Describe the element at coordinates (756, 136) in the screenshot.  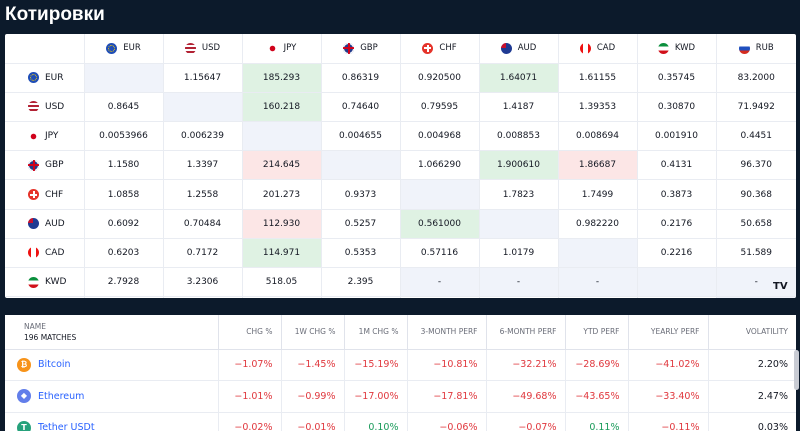
I see `rate-cell: 0.4451` at that location.